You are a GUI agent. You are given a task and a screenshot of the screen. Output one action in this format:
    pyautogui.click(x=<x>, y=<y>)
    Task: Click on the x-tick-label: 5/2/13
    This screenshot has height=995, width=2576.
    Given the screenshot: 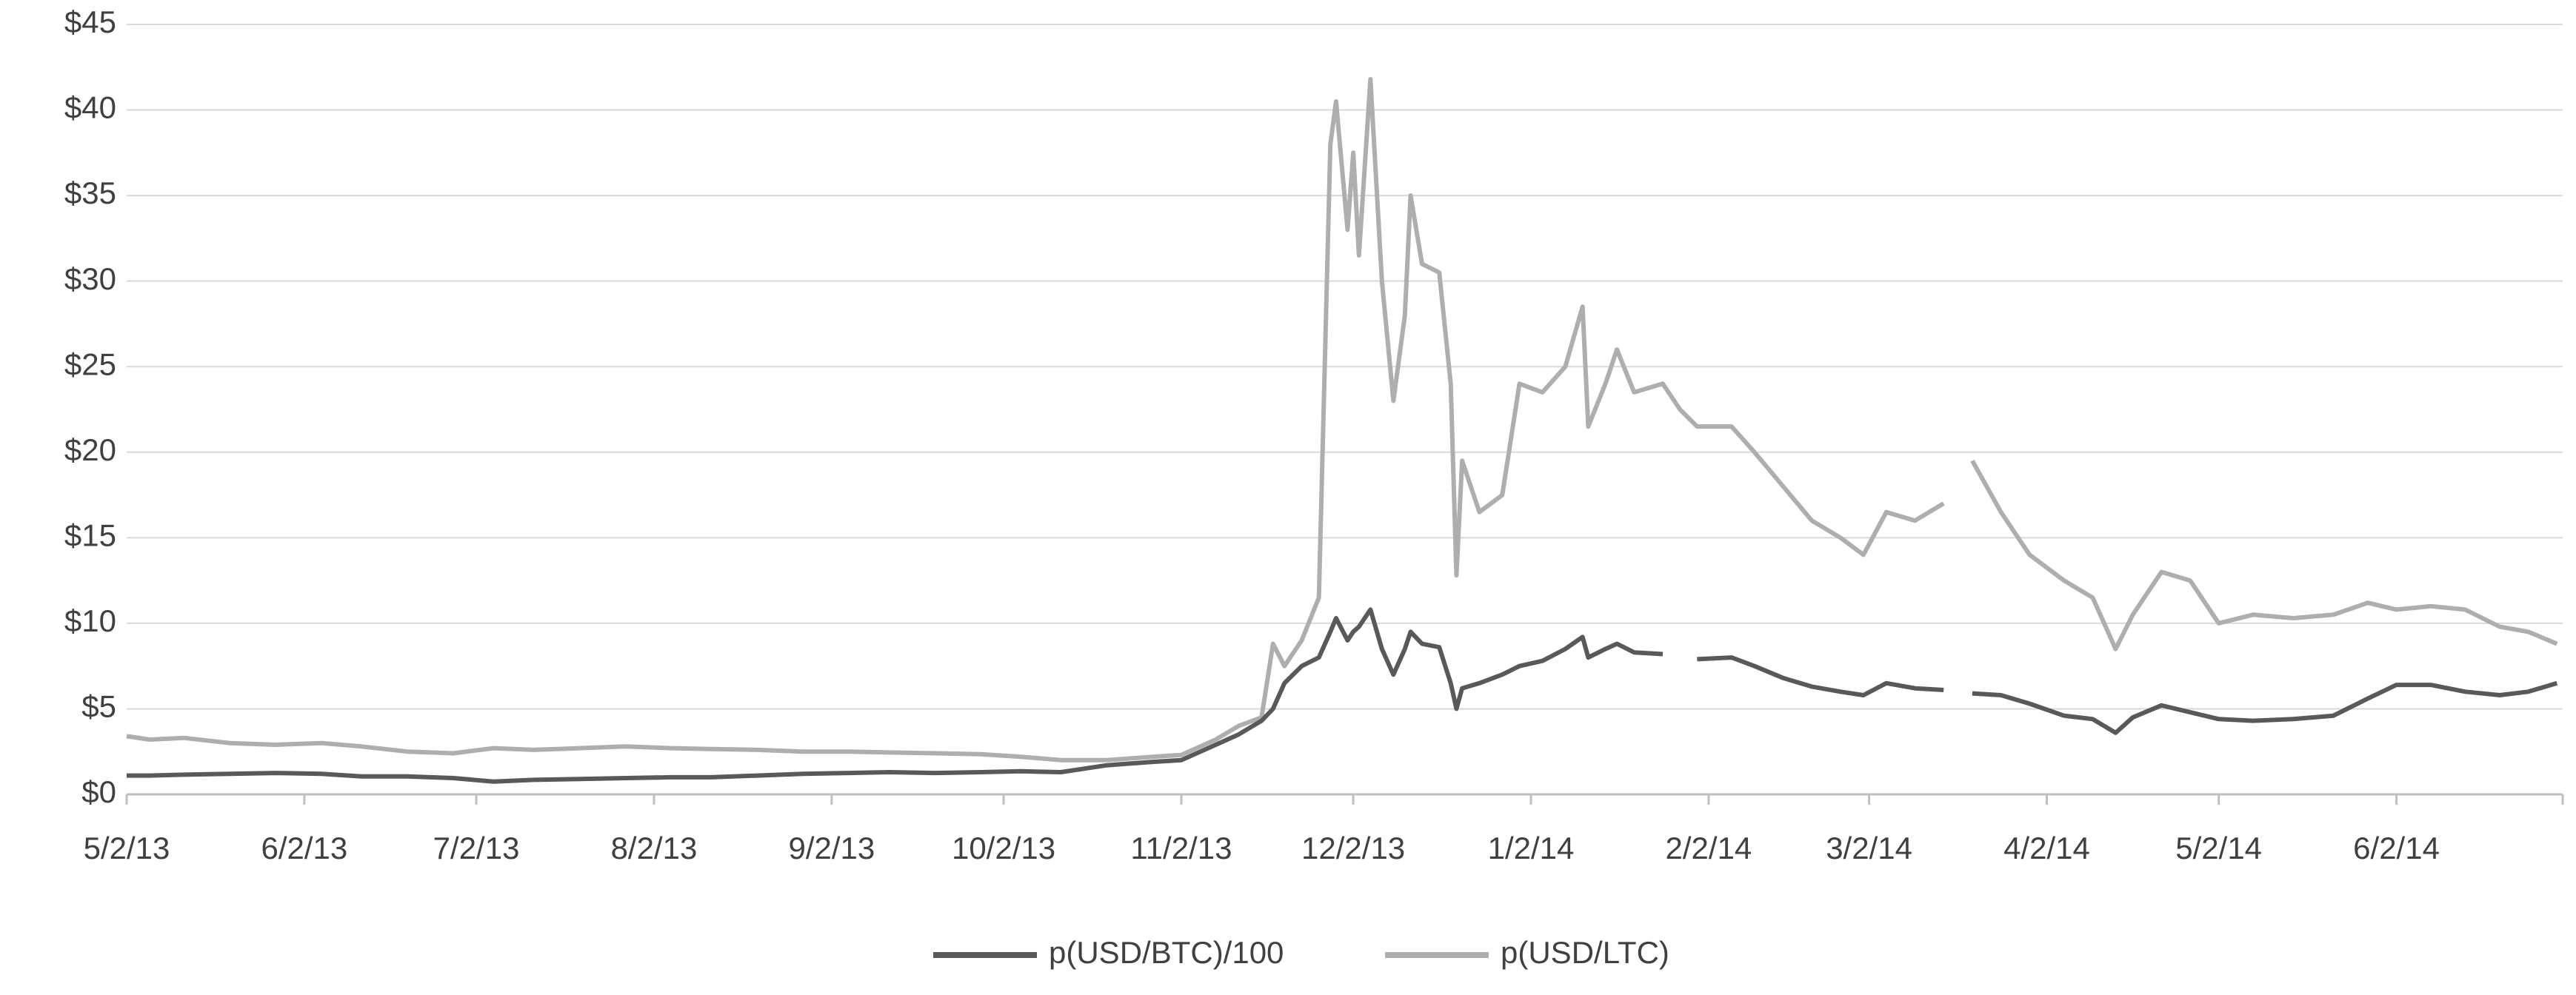 What is the action you would take?
    pyautogui.click(x=127, y=848)
    